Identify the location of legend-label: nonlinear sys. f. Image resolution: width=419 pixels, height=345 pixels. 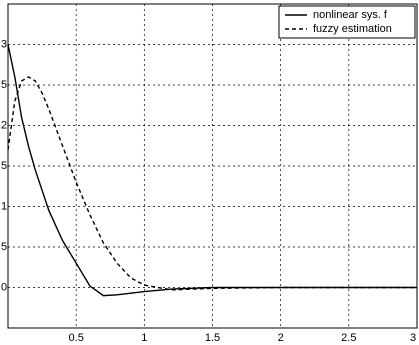
(350, 15).